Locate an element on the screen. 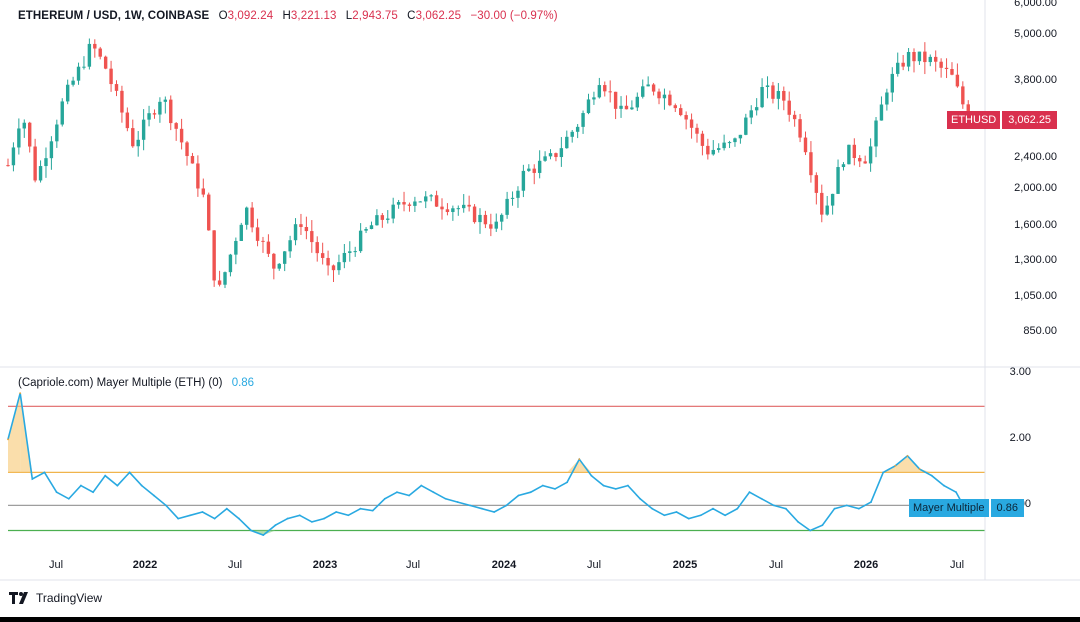 This screenshot has height=622, width=1080. low-value: 2,943.75 is located at coordinates (375, 16).